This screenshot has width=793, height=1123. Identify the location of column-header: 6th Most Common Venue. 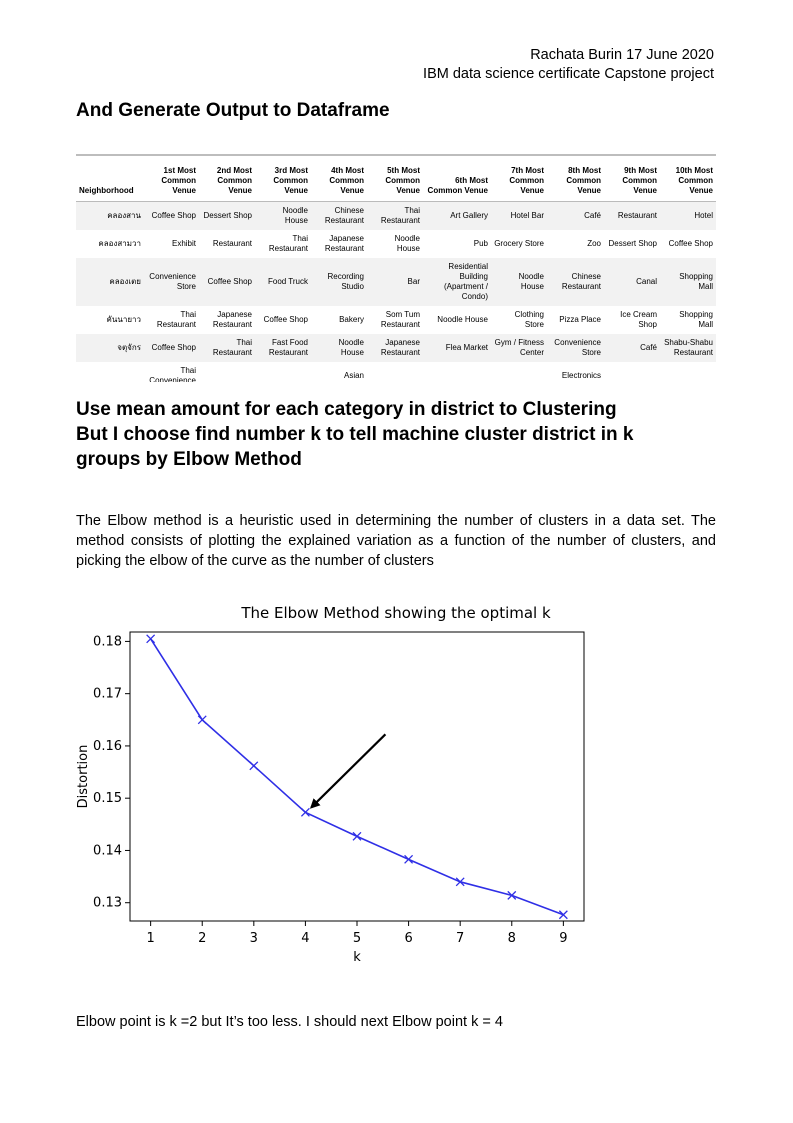
(457, 179).